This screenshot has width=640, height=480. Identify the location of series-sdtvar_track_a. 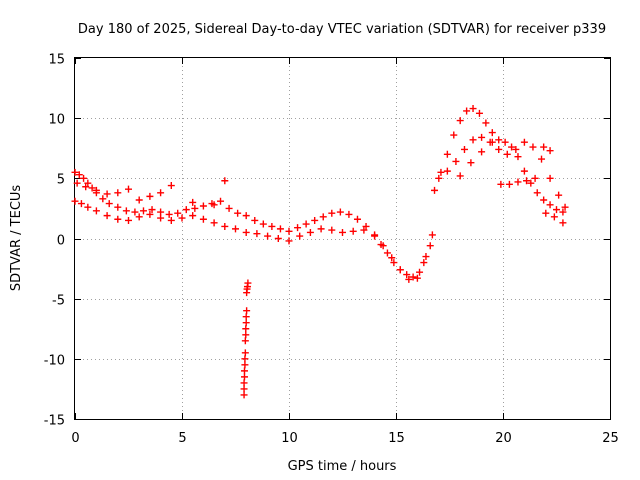
(253, 224).